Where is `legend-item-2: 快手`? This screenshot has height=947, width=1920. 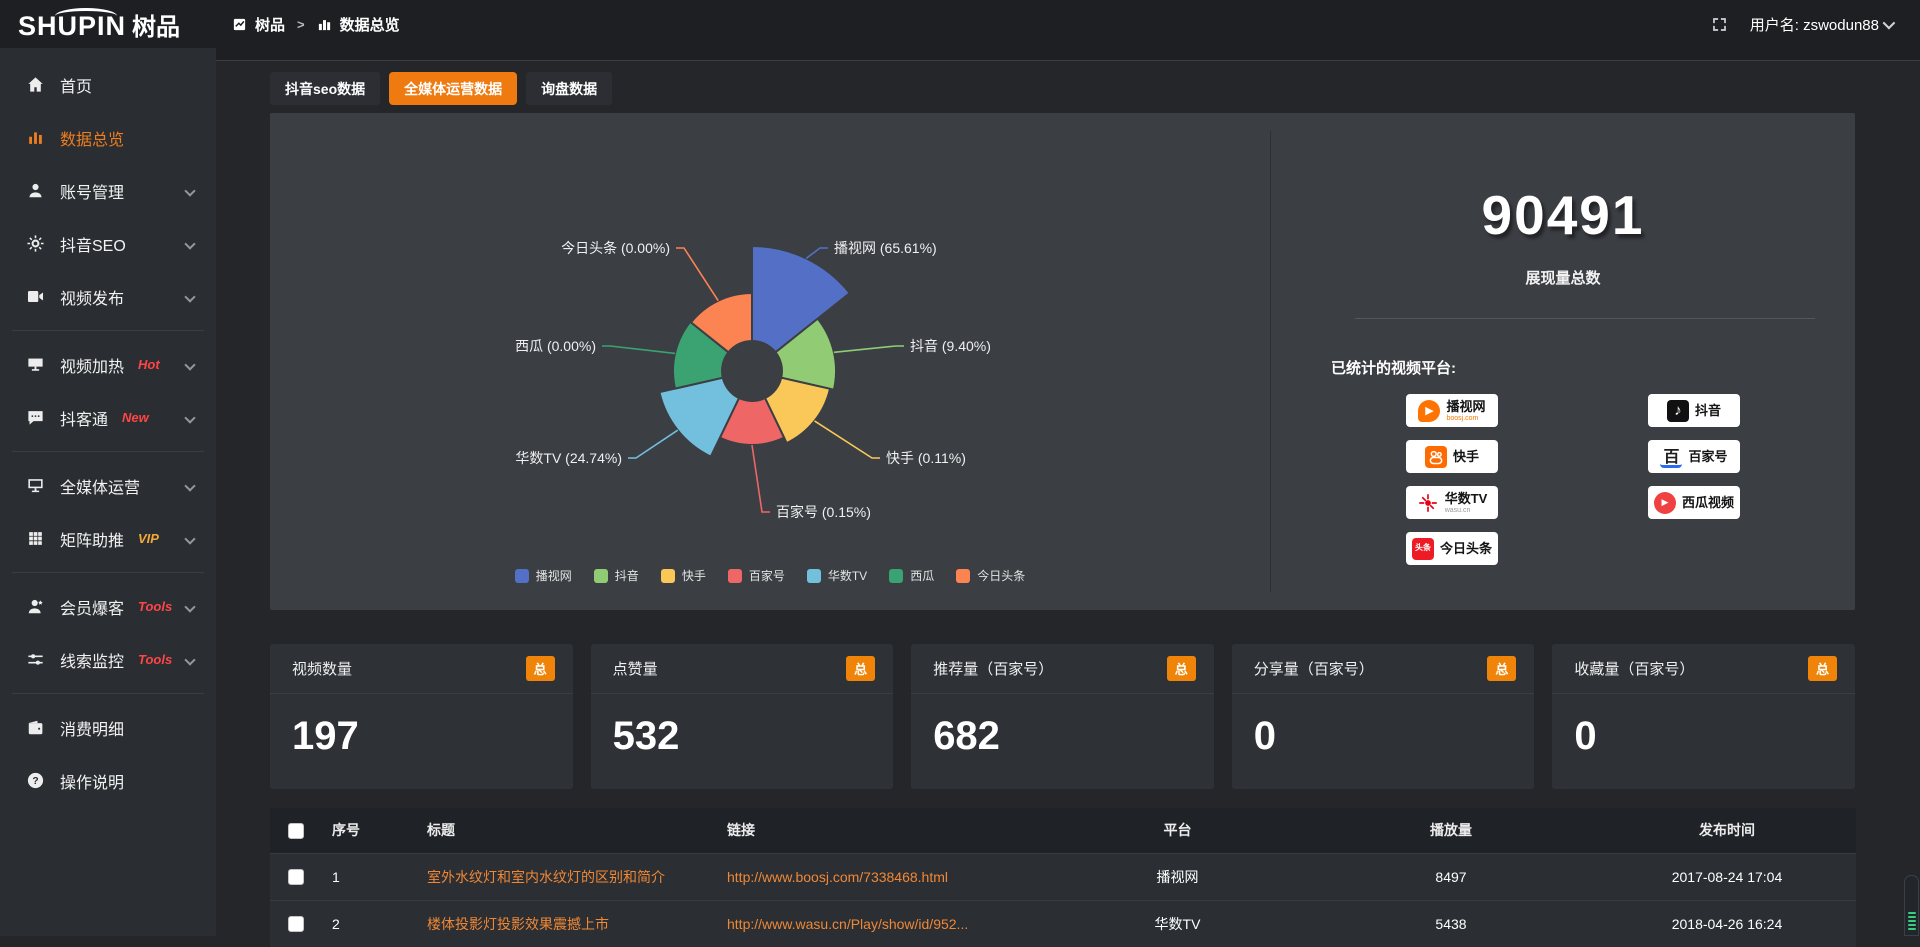 legend-item-2: 快手 is located at coordinates (683, 575).